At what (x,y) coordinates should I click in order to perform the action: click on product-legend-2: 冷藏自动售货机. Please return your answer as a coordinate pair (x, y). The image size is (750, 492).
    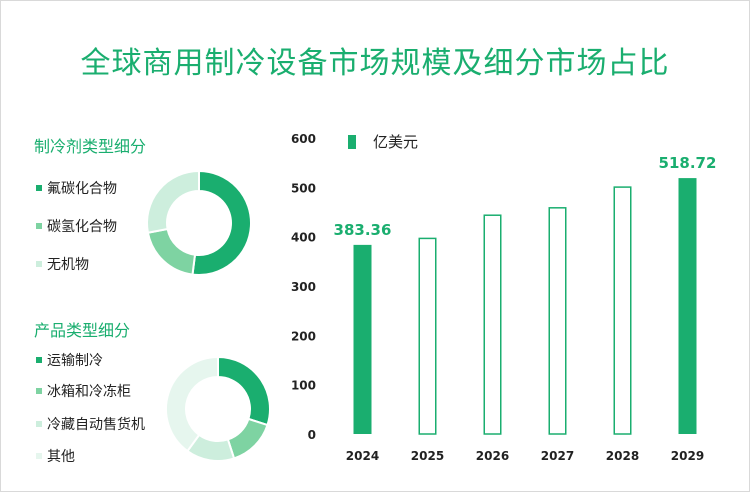
    Looking at the image, I should click on (90, 424).